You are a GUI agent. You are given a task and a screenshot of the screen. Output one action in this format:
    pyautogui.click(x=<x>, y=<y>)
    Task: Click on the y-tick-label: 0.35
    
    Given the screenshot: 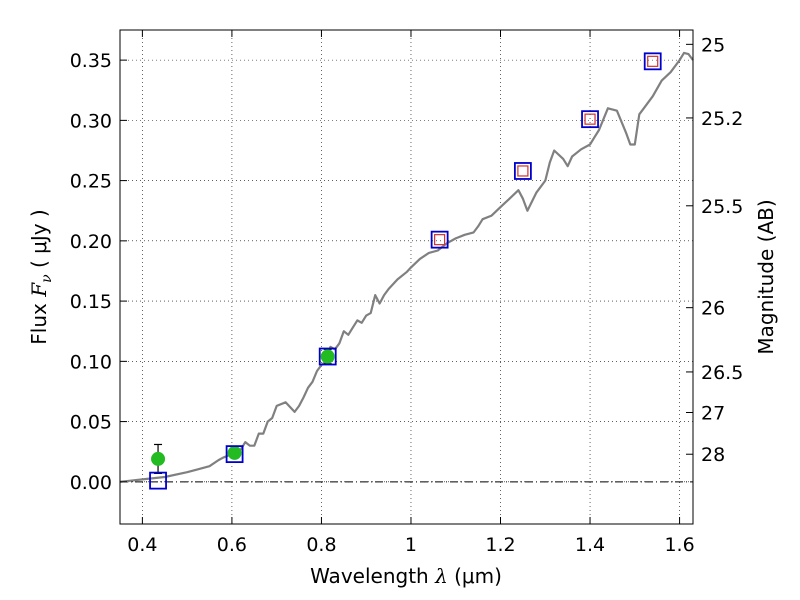 What is the action you would take?
    pyautogui.click(x=91, y=61)
    